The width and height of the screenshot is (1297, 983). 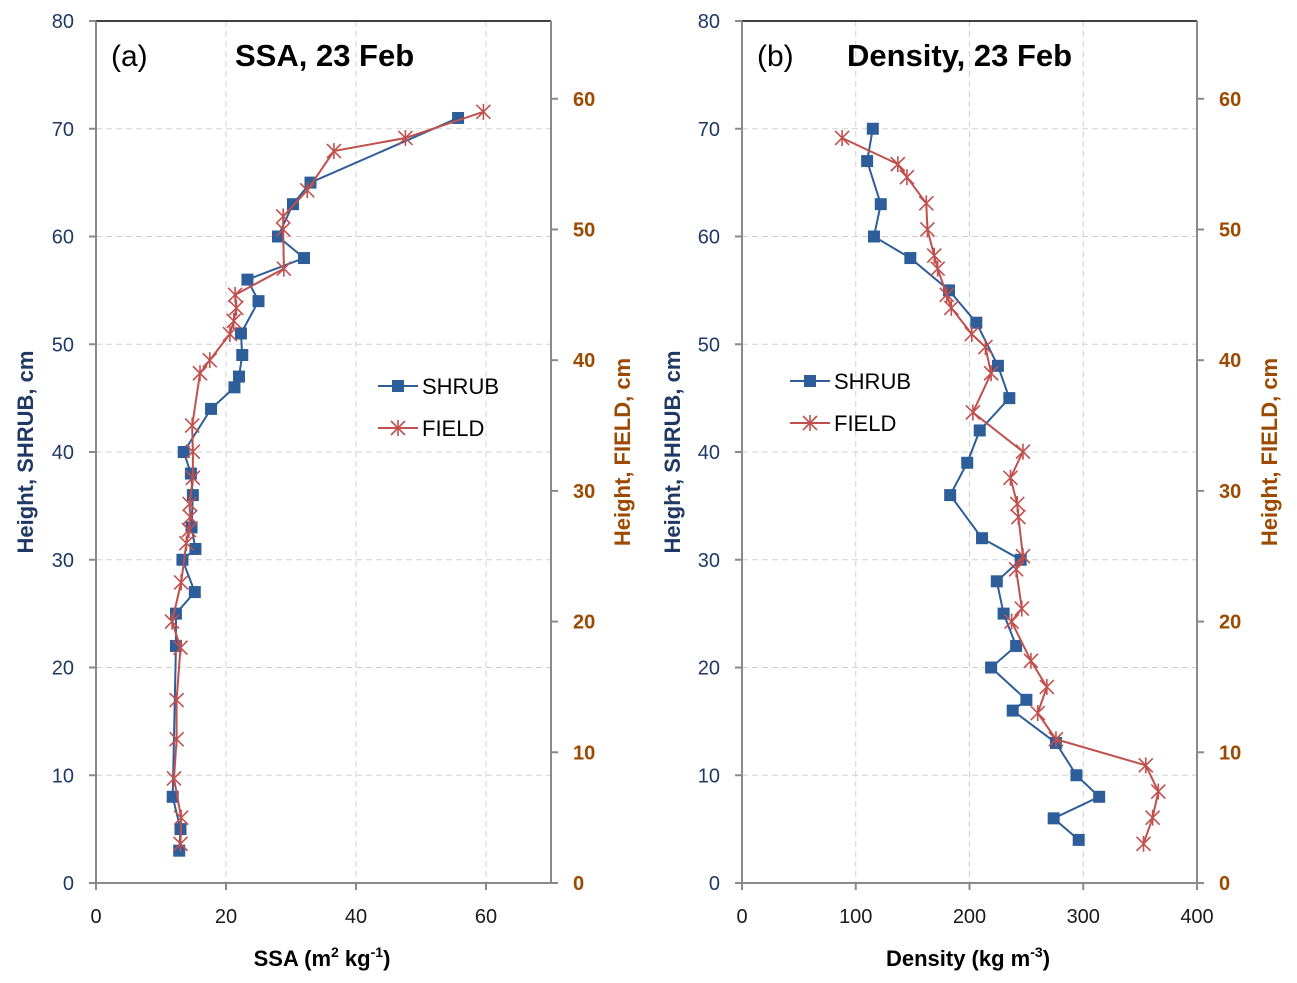 I want to click on panel-a-ytick-label-left: 10, so click(x=63, y=776).